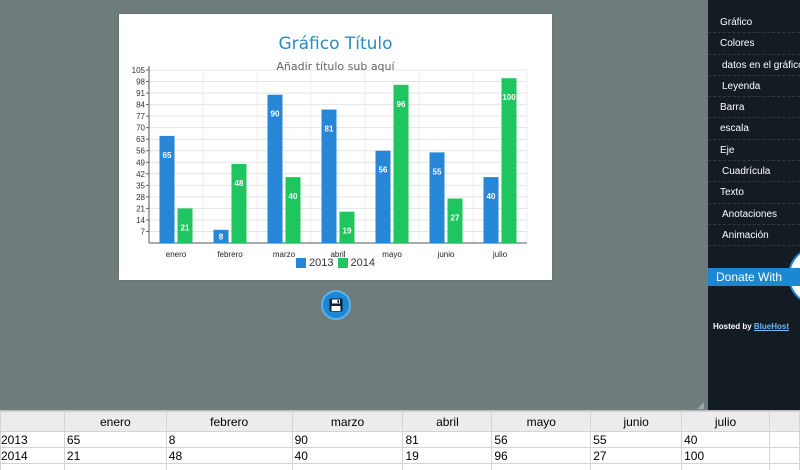 The image size is (800, 470). Describe the element at coordinates (754, 87) in the screenshot. I see `sidebar-item: Leyenda` at that location.